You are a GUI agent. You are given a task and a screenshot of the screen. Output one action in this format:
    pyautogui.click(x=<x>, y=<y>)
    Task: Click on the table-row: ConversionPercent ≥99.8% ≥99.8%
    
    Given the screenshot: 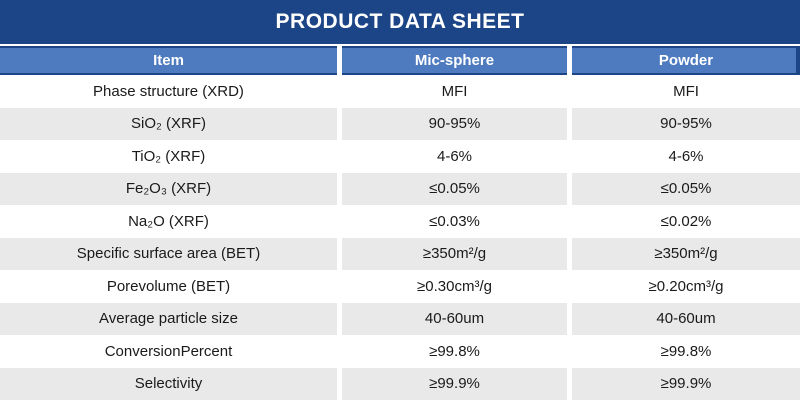 What is the action you would take?
    pyautogui.click(x=400, y=351)
    